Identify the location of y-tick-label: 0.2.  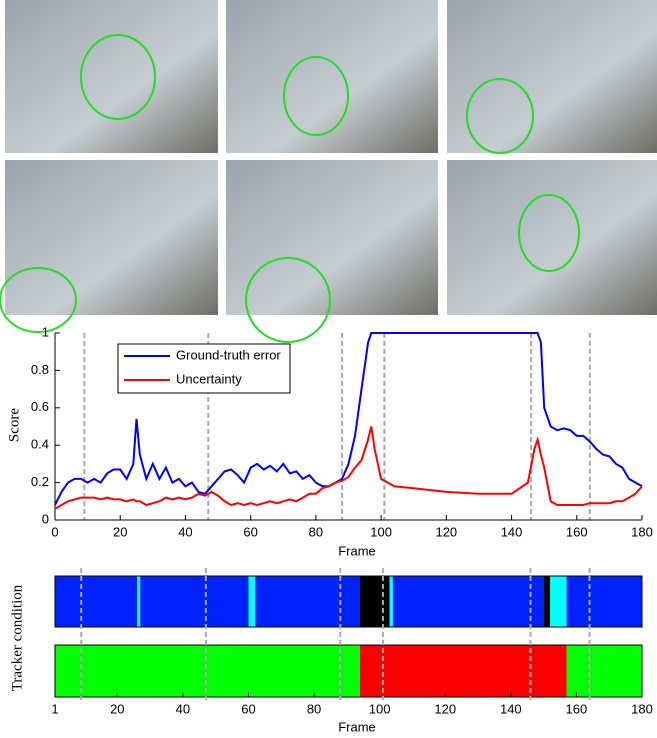
(40, 481).